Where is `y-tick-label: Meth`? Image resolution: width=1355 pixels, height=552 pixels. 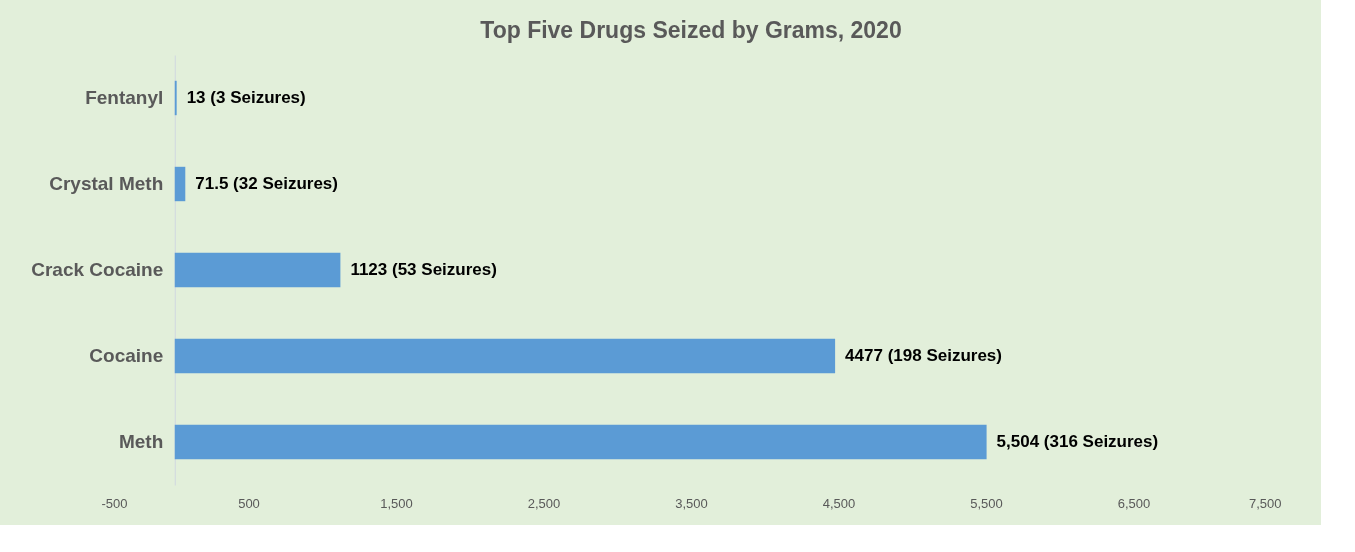 y-tick-label: Meth is located at coordinates (141, 441).